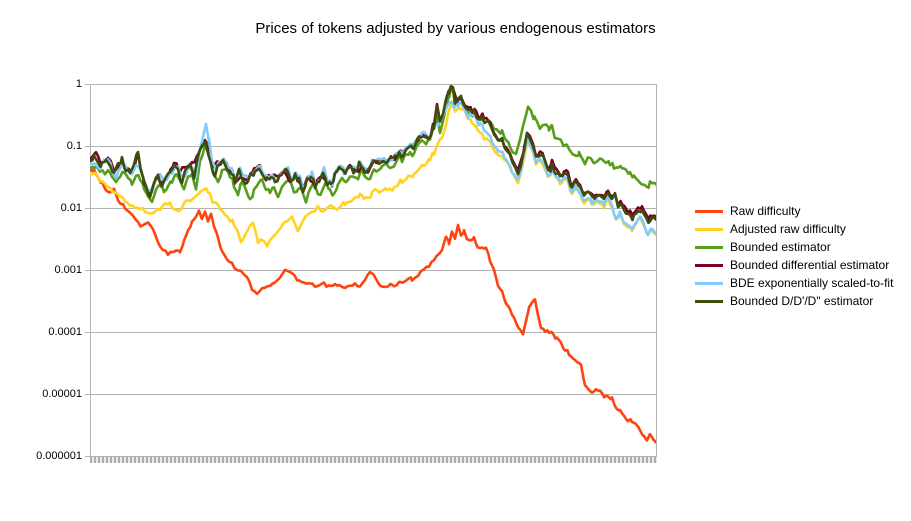 The height and width of the screenshot is (521, 911). I want to click on legend-label: Adjusted raw difficulty, so click(788, 229).